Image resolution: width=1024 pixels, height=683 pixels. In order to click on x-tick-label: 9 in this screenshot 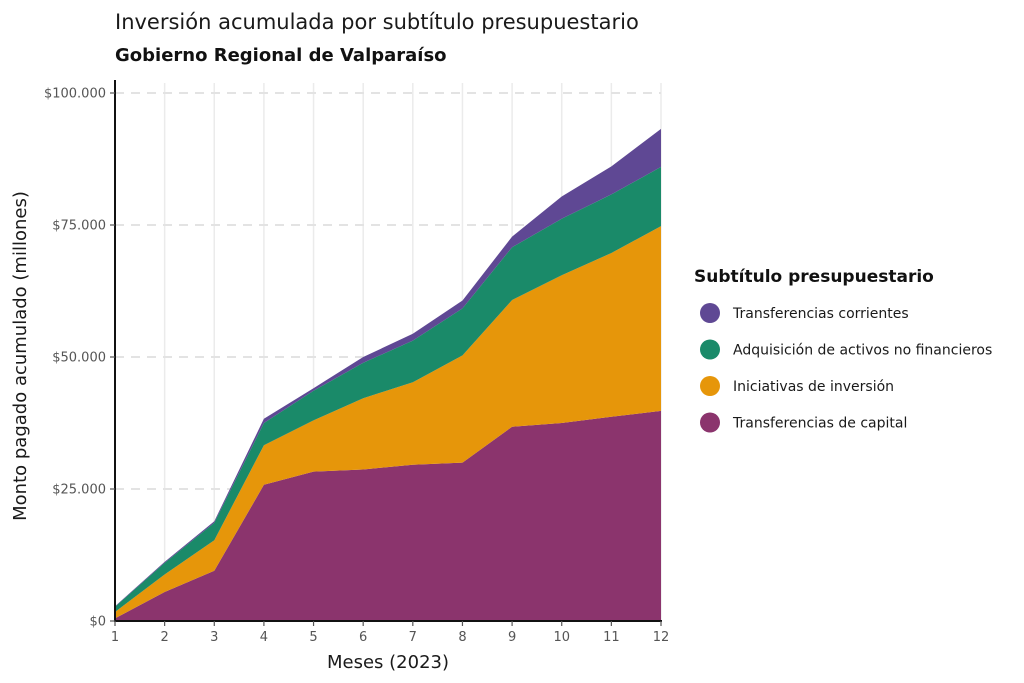, I will do `click(512, 637)`.